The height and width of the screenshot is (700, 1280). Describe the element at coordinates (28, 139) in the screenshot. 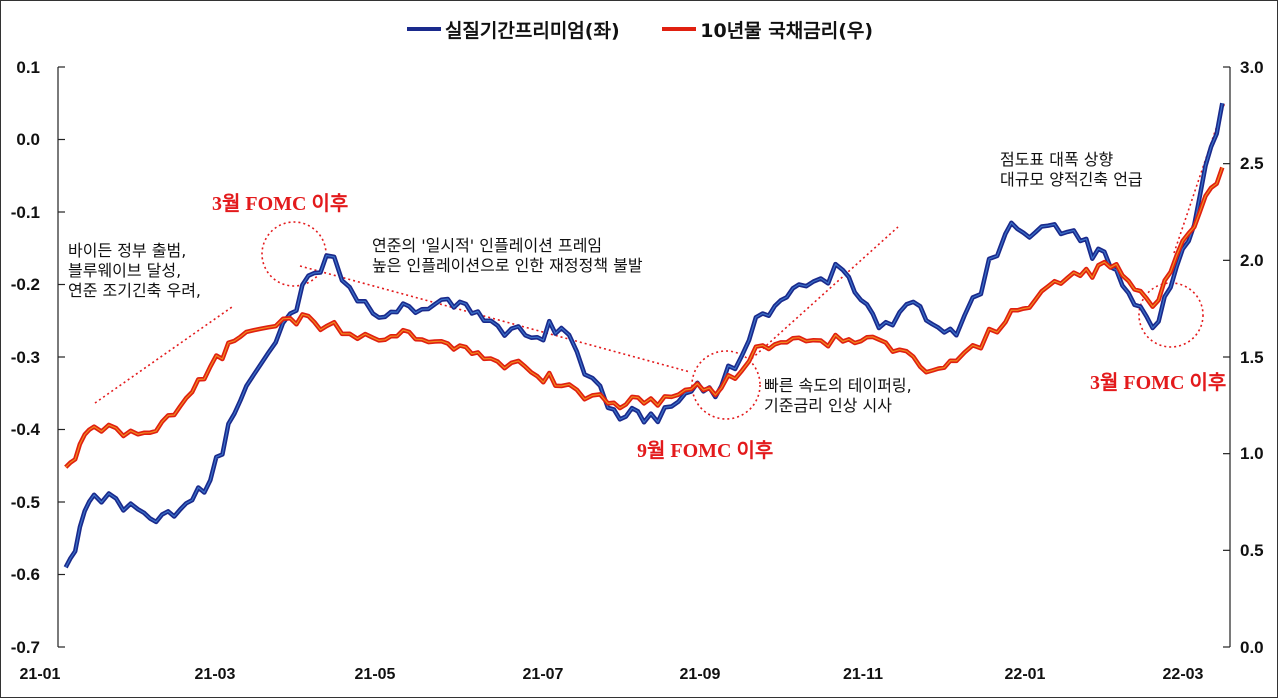

I see `y-left-tick: 0.0` at that location.